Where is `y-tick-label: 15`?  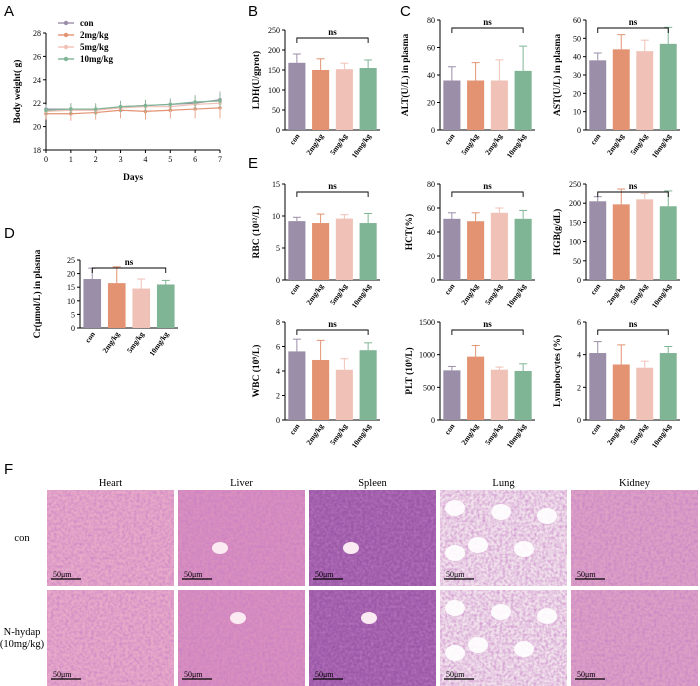 y-tick-label: 15 is located at coordinates (71, 287).